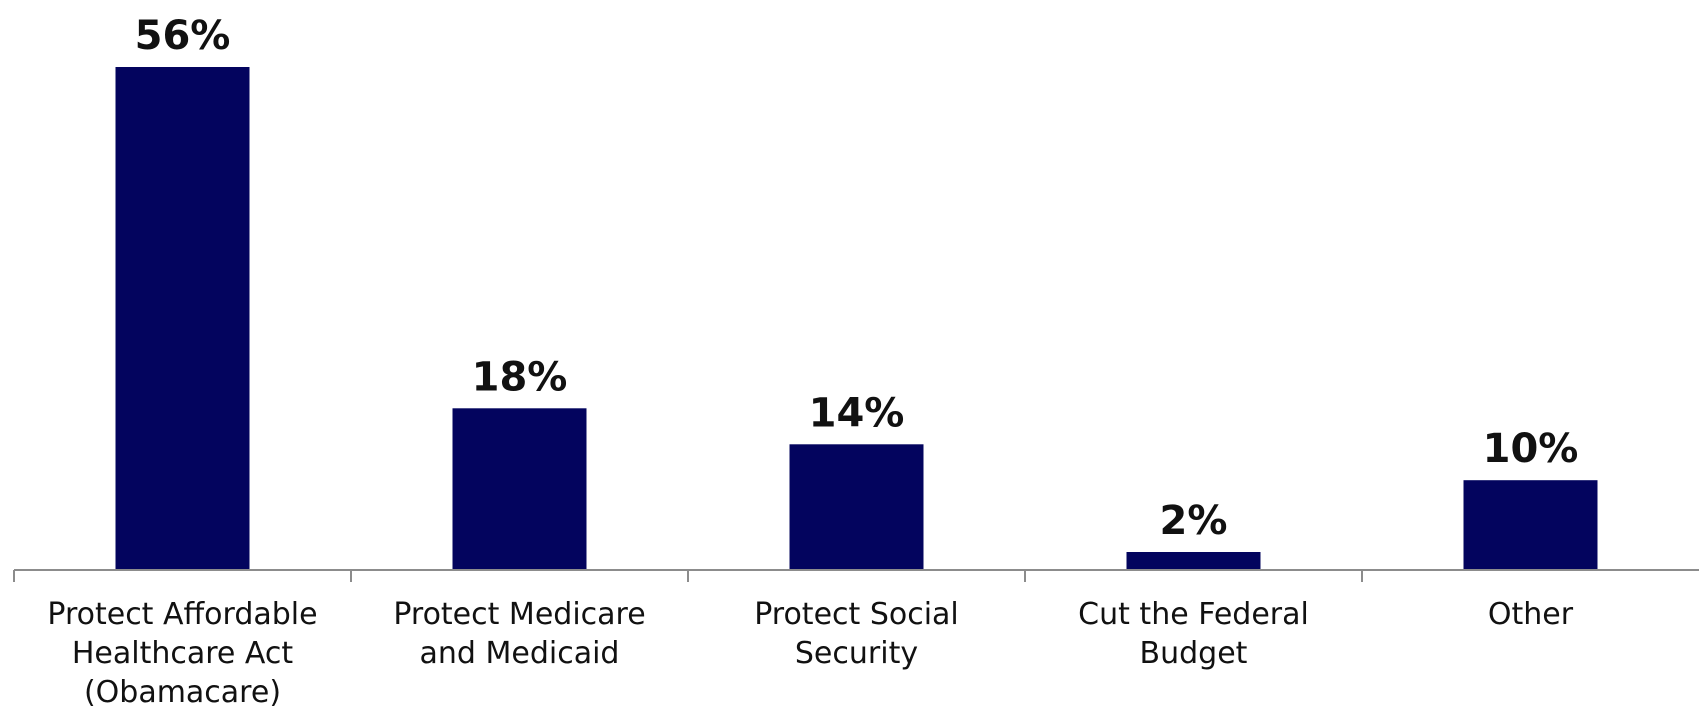 This screenshot has height=709, width=1699. What do you see at coordinates (856, 653) in the screenshot?
I see `category-tick-label-line: Security` at bounding box center [856, 653].